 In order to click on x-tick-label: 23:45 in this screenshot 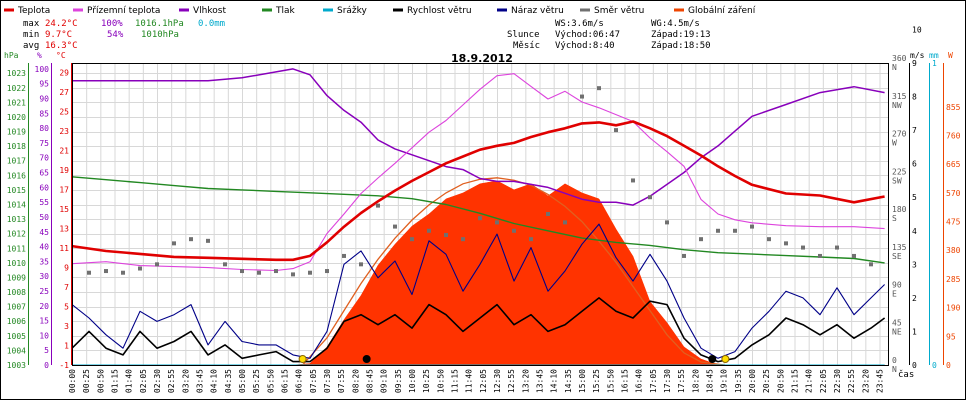, I will do `click(880, 381)`.